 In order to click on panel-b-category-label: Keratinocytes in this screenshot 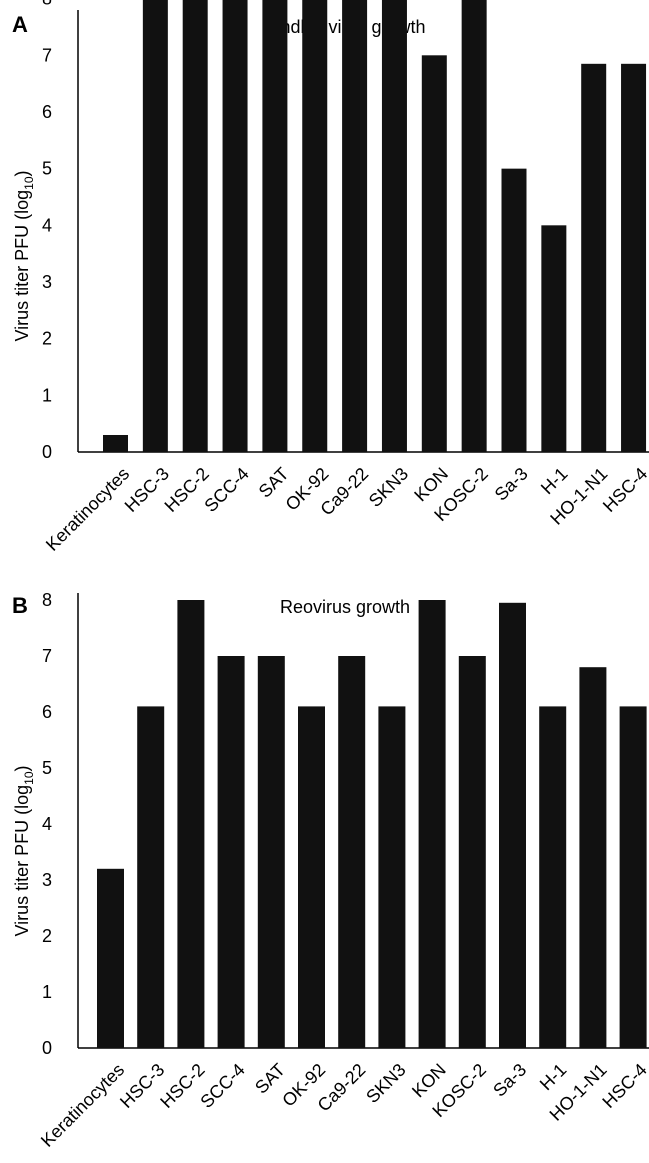, I will do `click(82, 1105)`.